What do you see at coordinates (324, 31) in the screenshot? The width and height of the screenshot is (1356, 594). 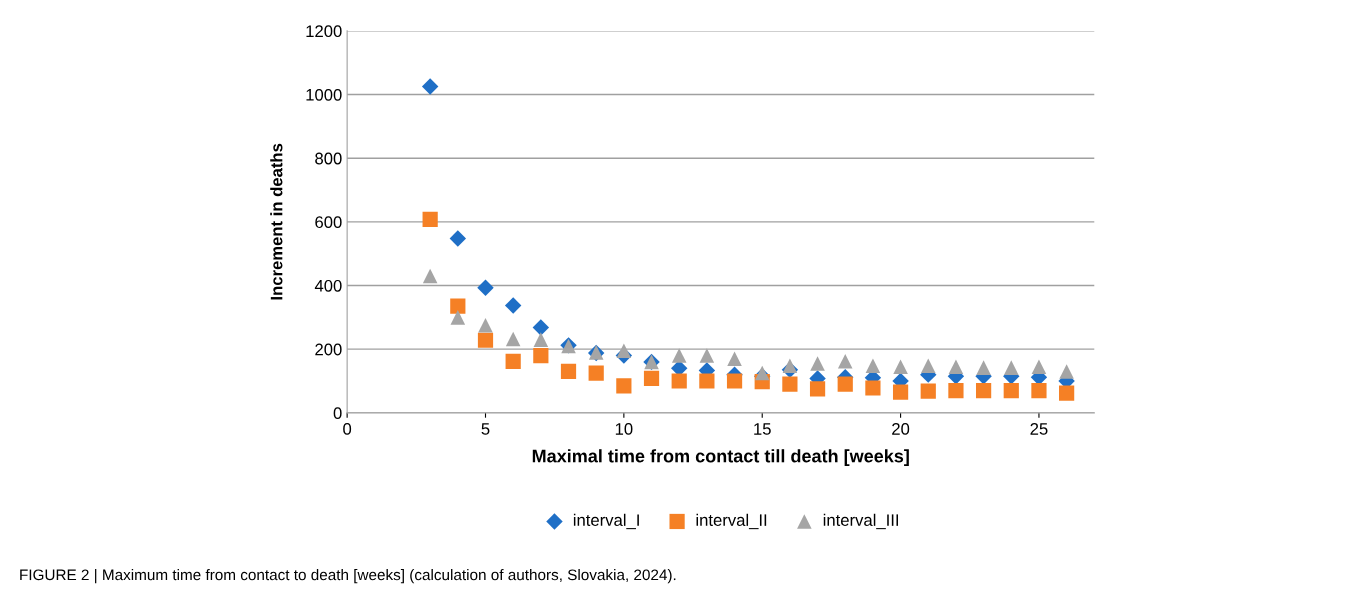 I see `y-tick-label: 1200` at bounding box center [324, 31].